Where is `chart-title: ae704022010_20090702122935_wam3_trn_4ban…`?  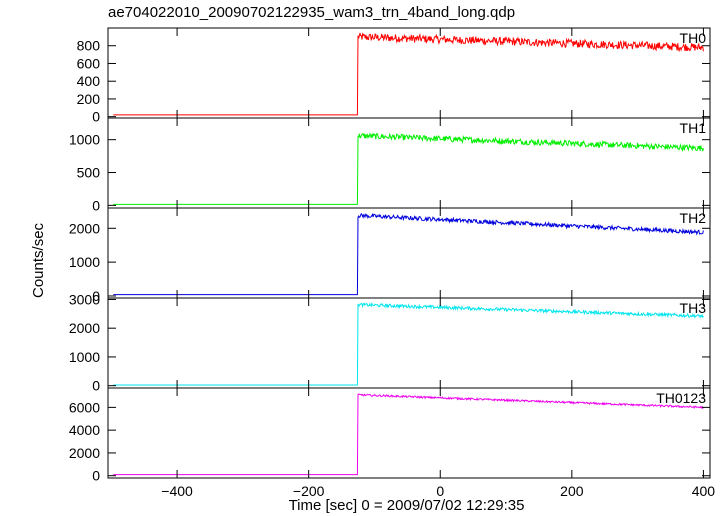
chart-title: ae704022010_20090702122935_wam3_trn_4ban… is located at coordinates (312, 12).